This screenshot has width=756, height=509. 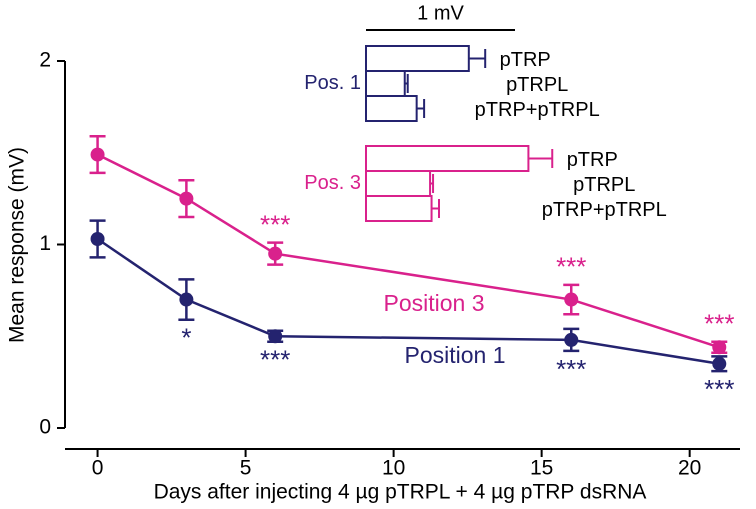 I want to click on x-tick-label: 0, so click(x=98, y=468).